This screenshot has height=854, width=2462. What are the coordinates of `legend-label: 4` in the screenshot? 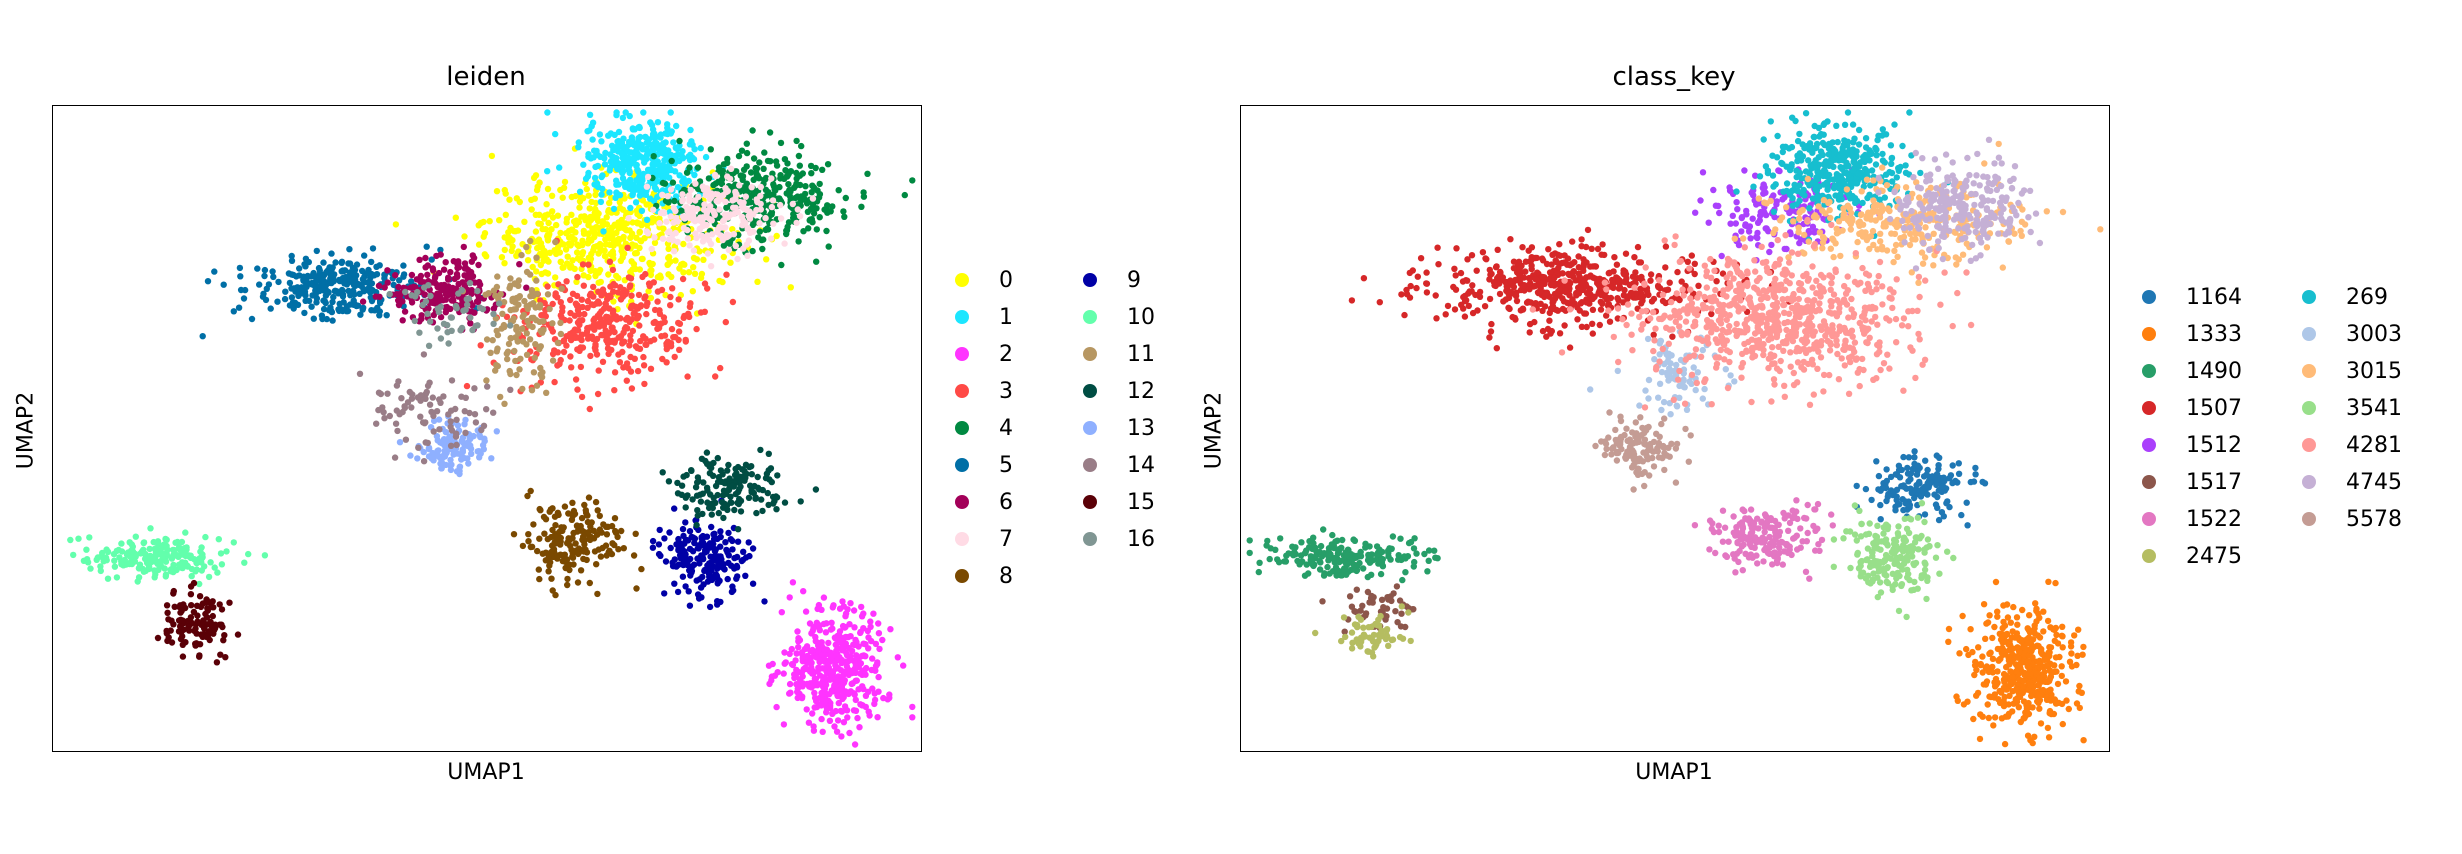 It's located at (1006, 428).